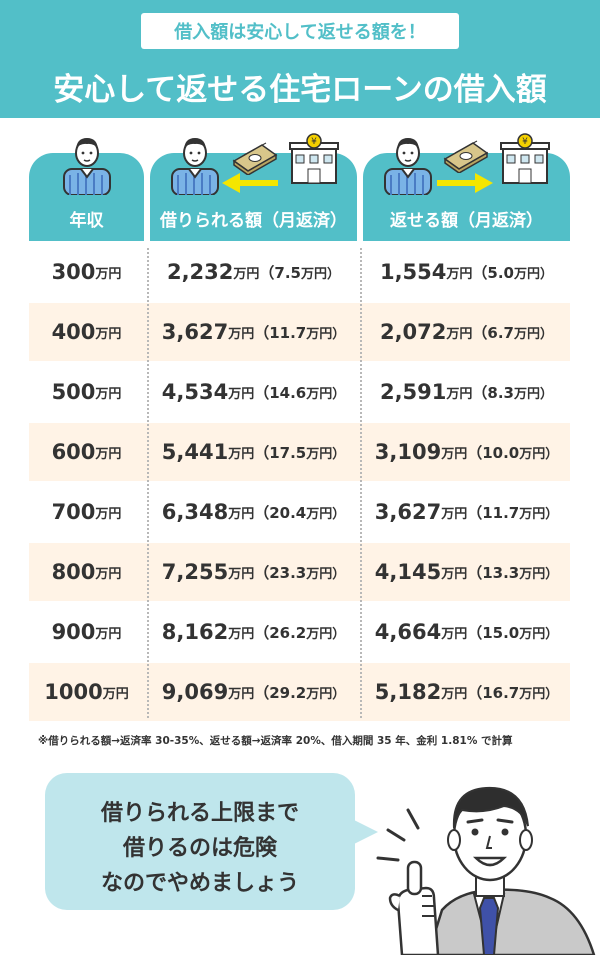 Image resolution: width=600 pixels, height=955 pixels. I want to click on table-row: 800 万円 7,255 万円 （23.3 万円） 4,145 万円 （13.3 万円）, so click(299, 572).